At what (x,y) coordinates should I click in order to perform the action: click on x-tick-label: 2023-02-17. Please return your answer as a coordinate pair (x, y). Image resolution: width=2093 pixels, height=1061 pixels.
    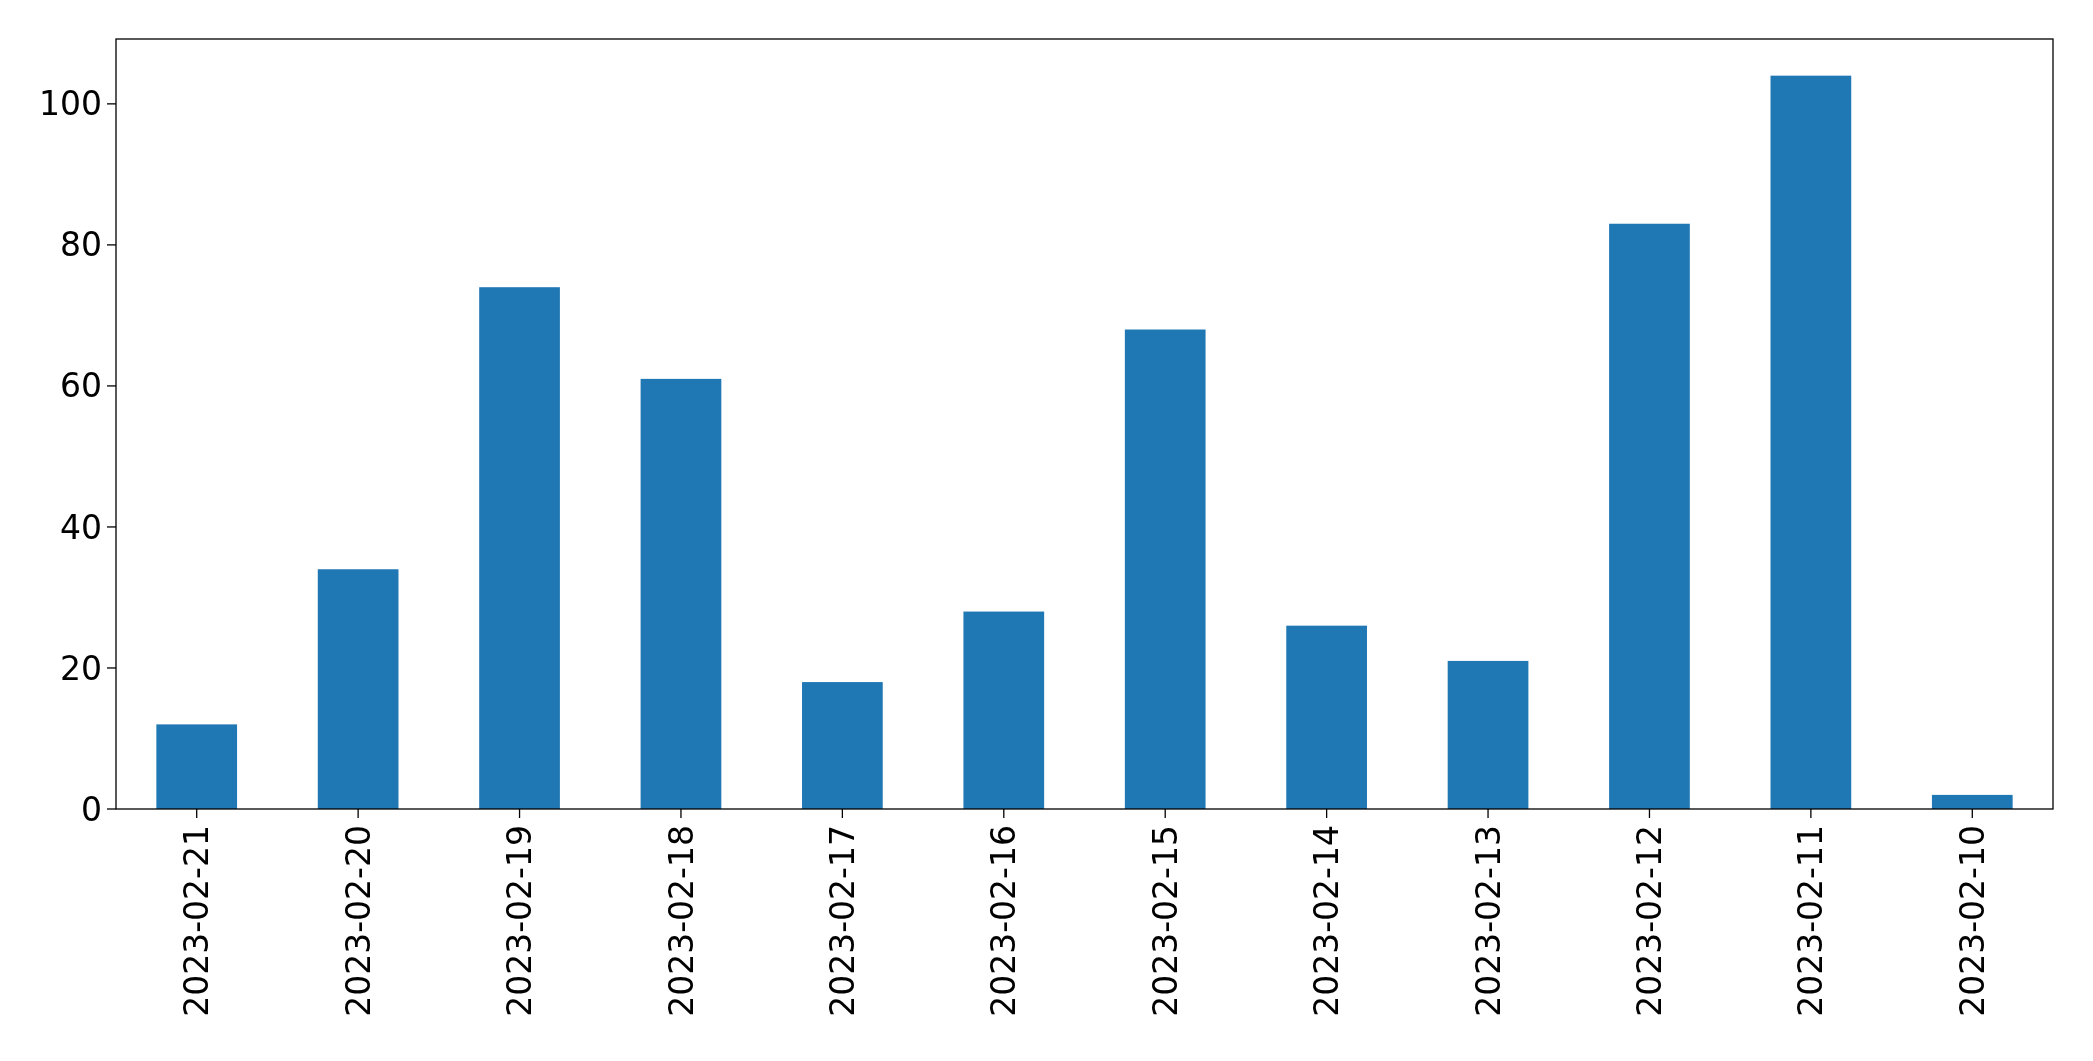
    Looking at the image, I should click on (842, 921).